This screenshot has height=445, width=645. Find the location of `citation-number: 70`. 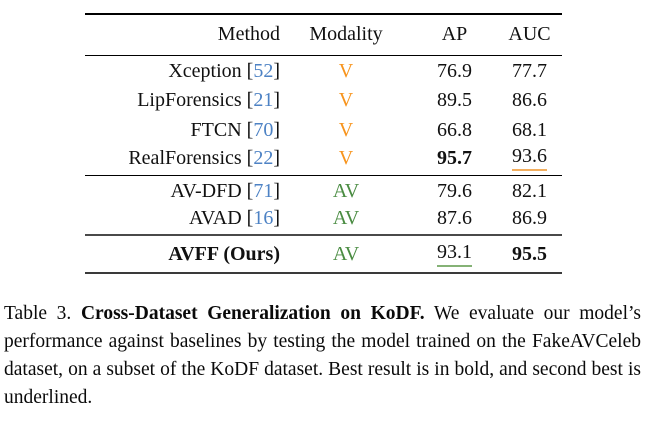

citation-number: 70 is located at coordinates (263, 129).